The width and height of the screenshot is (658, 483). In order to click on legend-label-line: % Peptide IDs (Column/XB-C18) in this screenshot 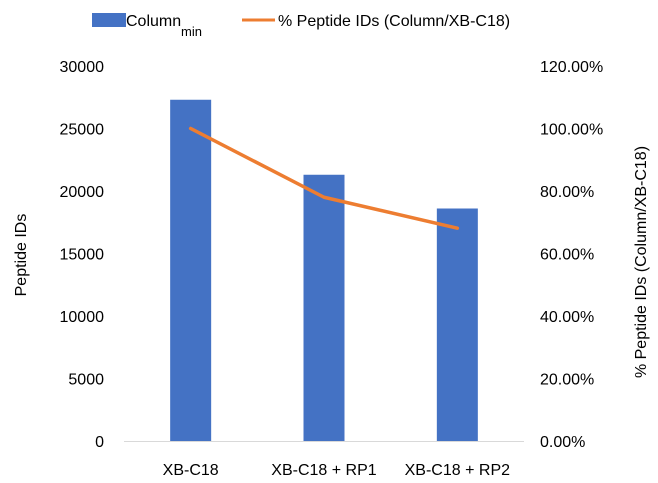, I will do `click(394, 21)`.